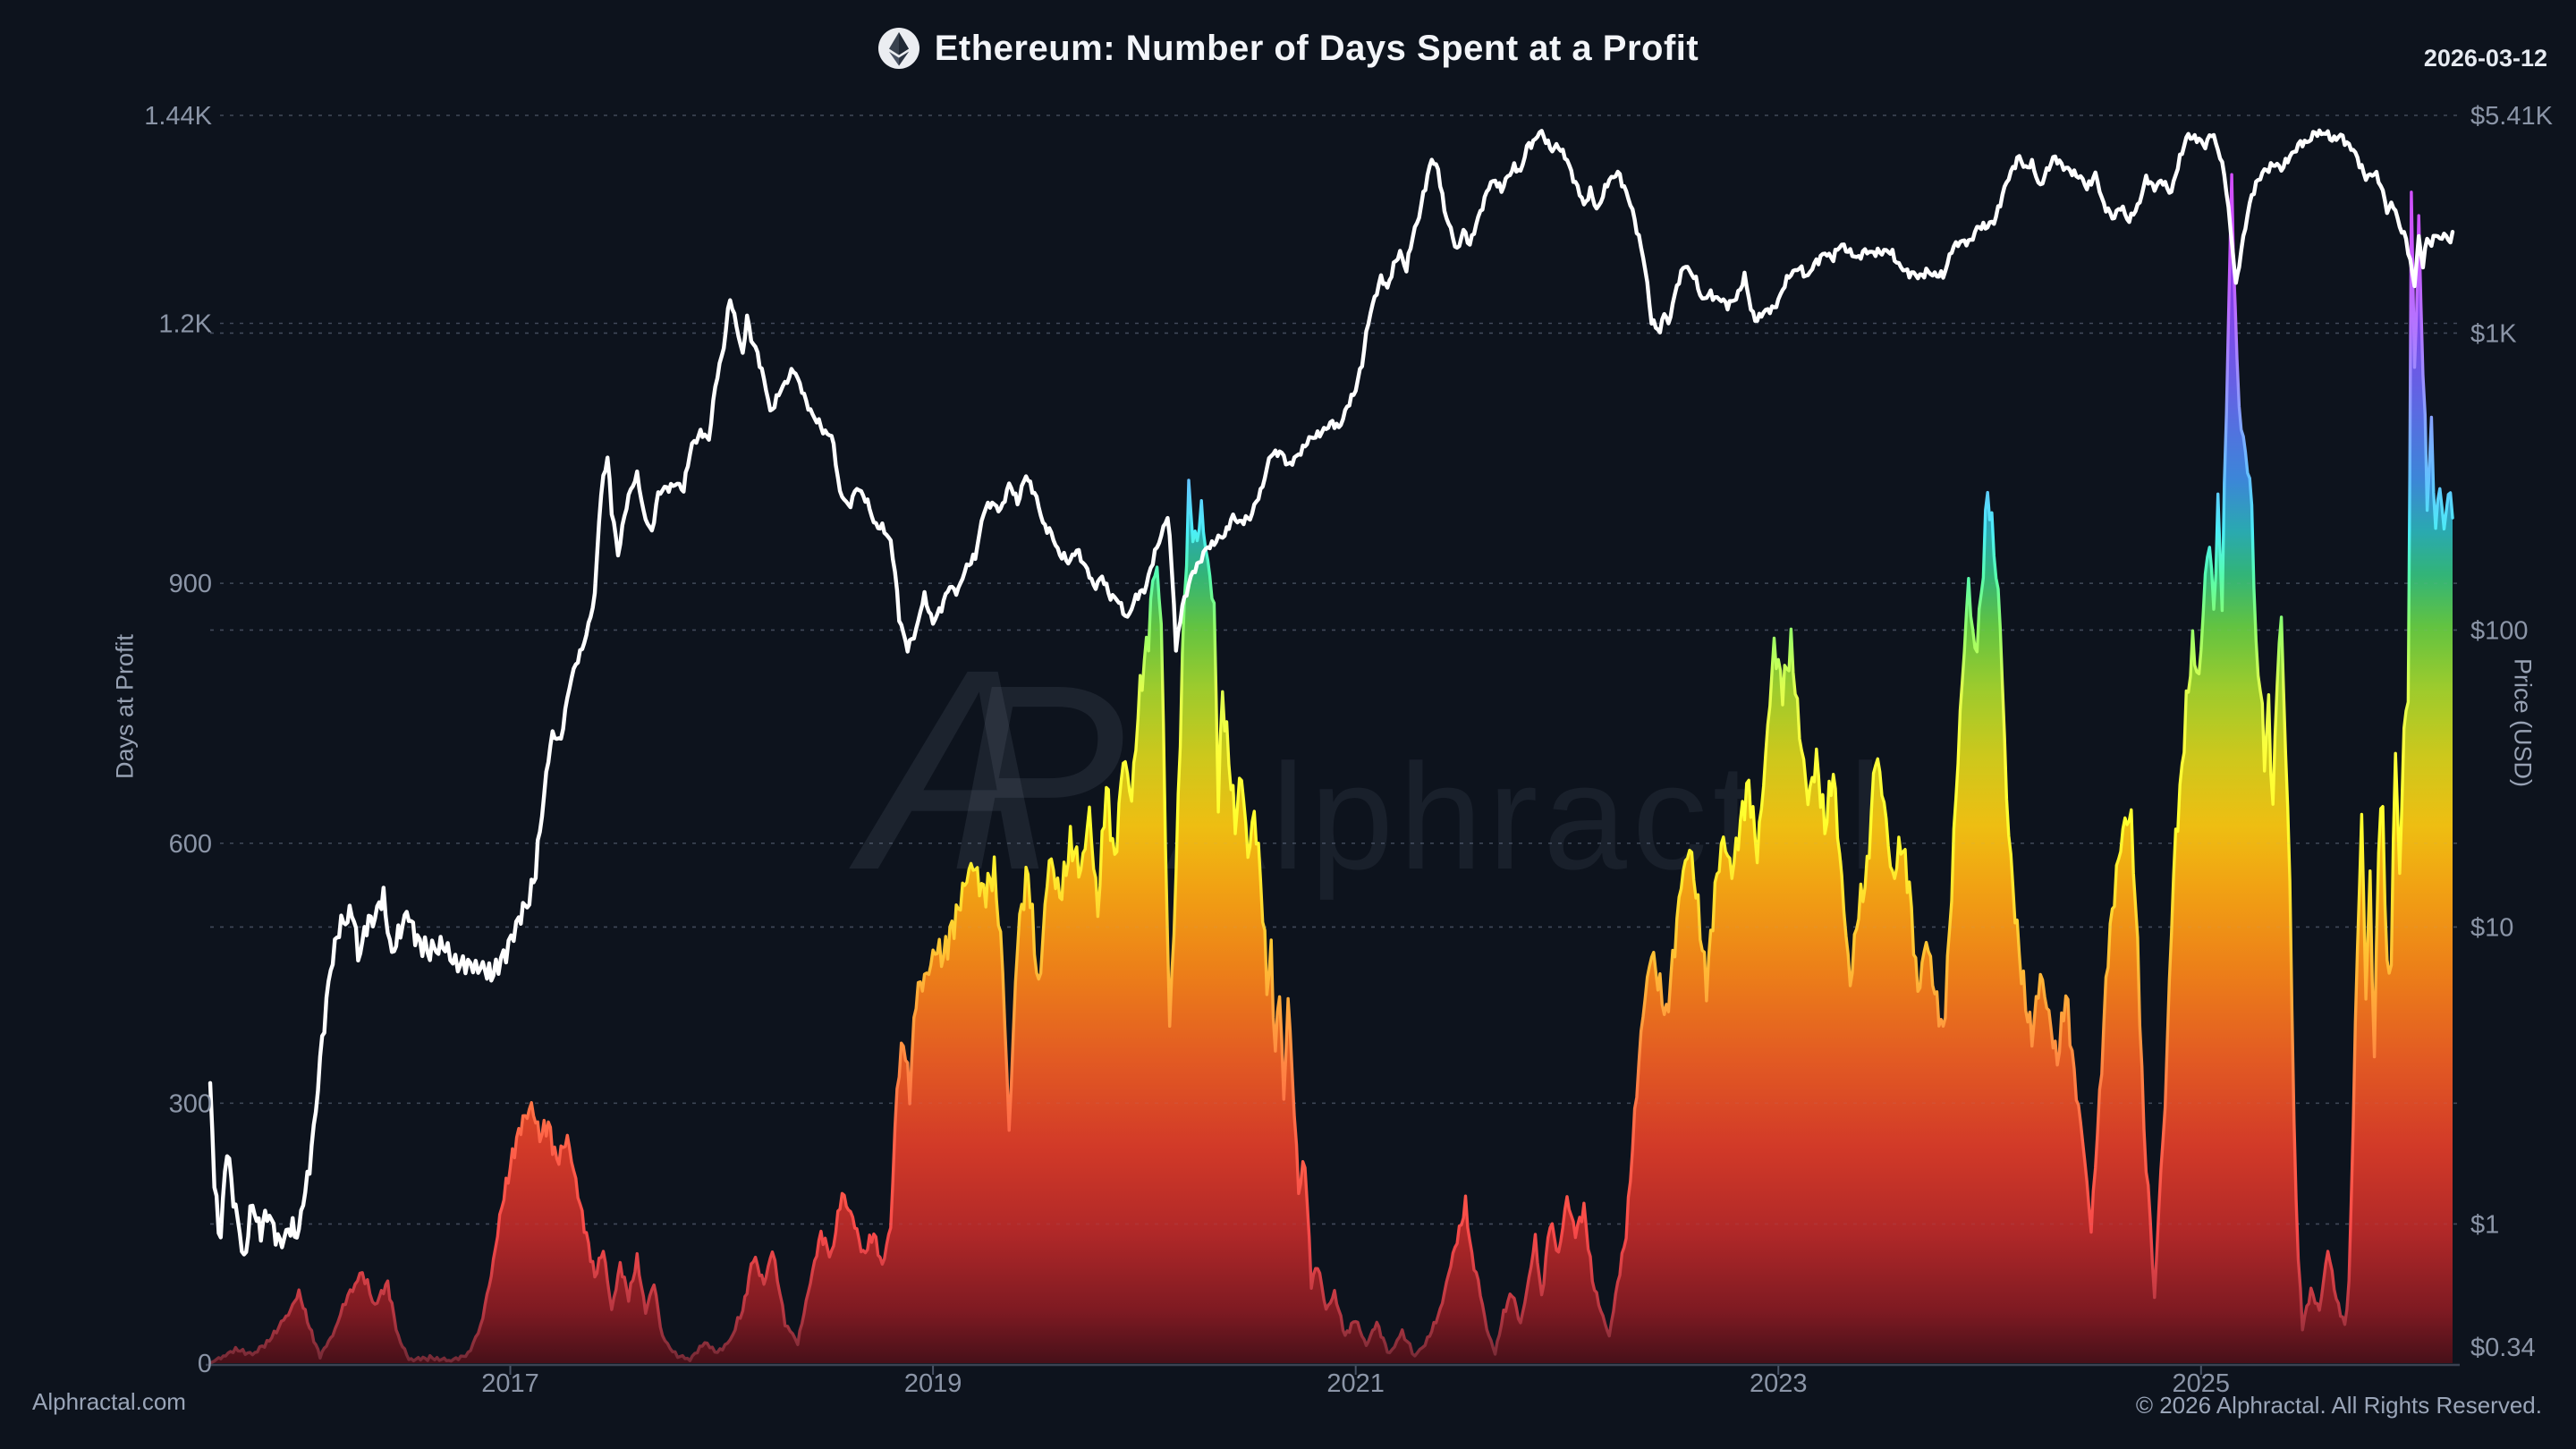 The height and width of the screenshot is (1449, 2576). I want to click on left-axis-title: Days at Profit, so click(125, 706).